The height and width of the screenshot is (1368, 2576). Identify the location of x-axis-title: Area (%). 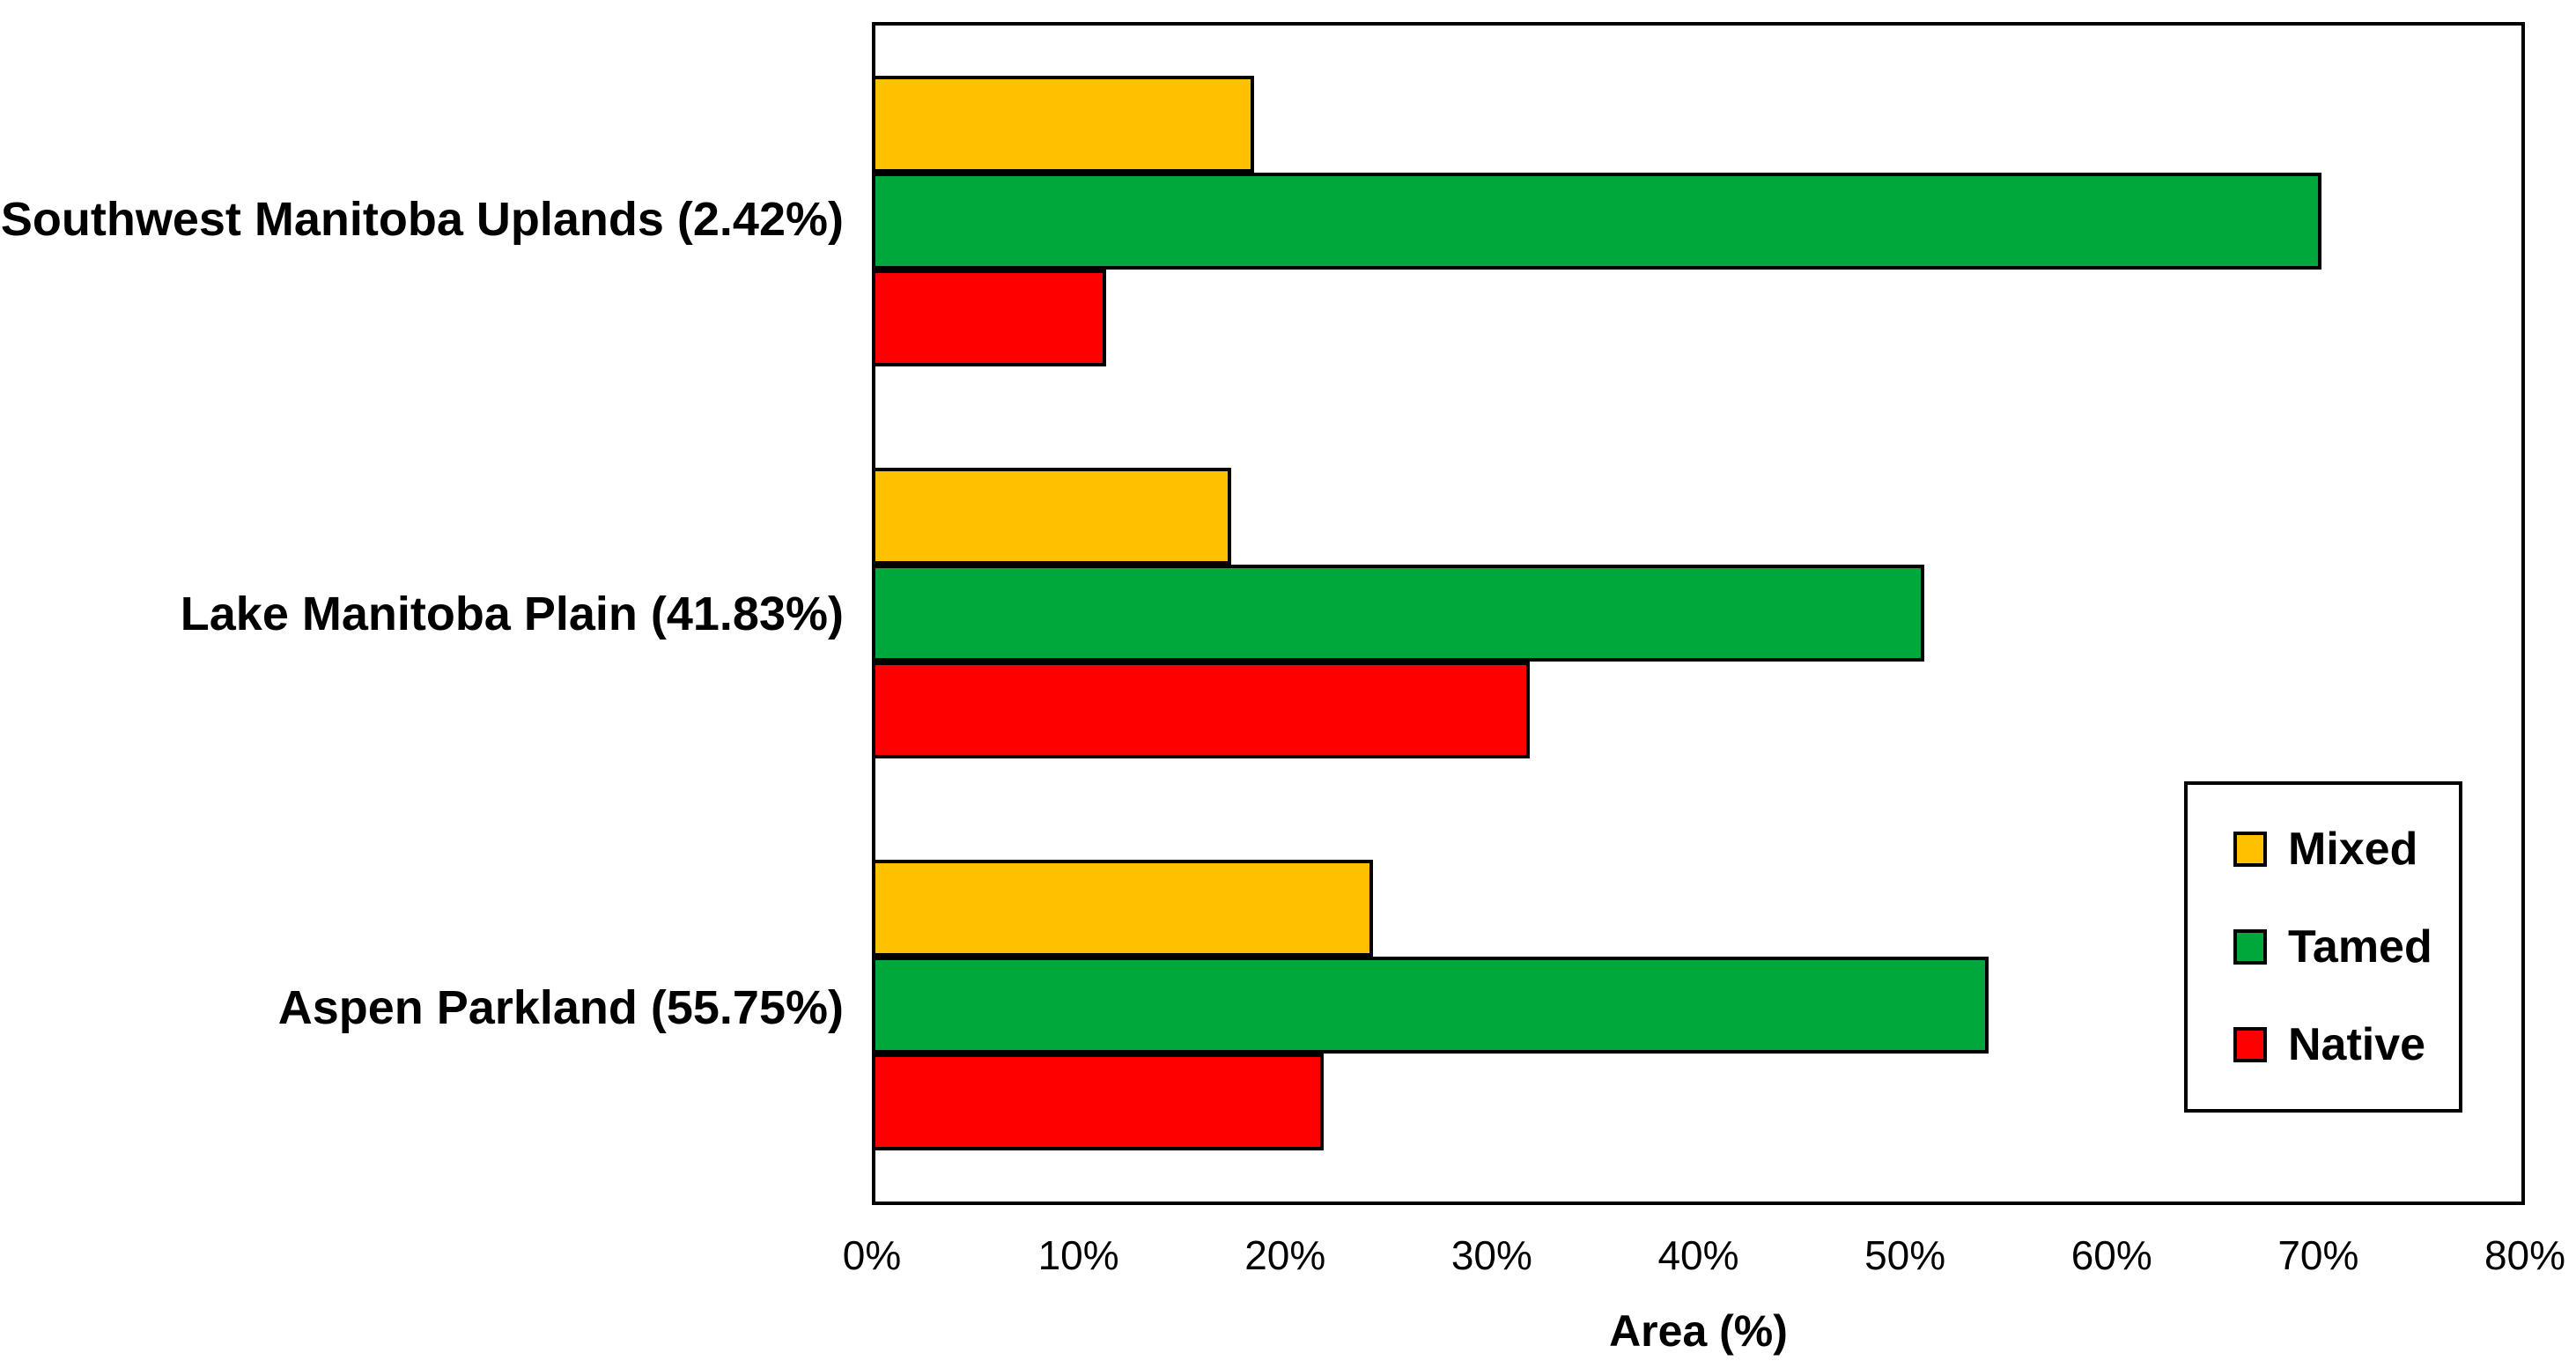
(1698, 1331).